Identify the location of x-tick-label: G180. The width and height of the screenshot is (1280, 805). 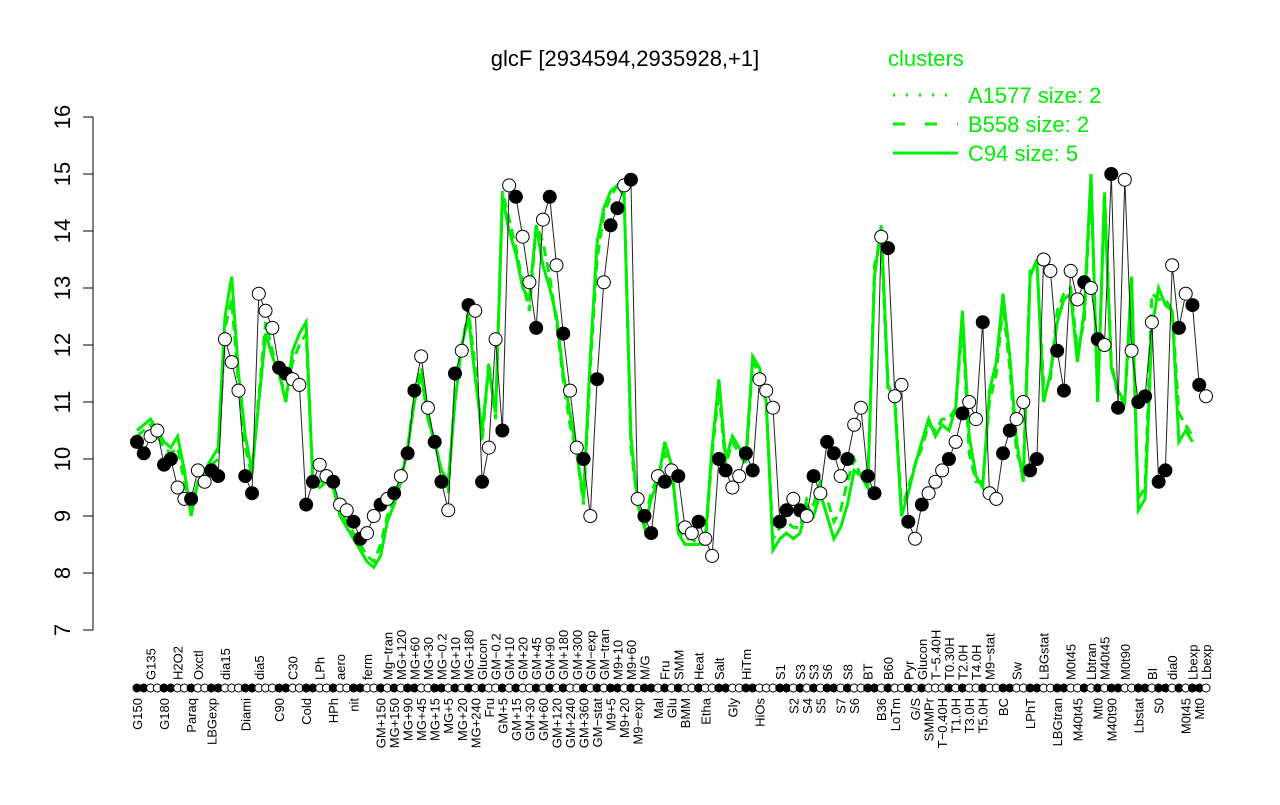
(164, 714).